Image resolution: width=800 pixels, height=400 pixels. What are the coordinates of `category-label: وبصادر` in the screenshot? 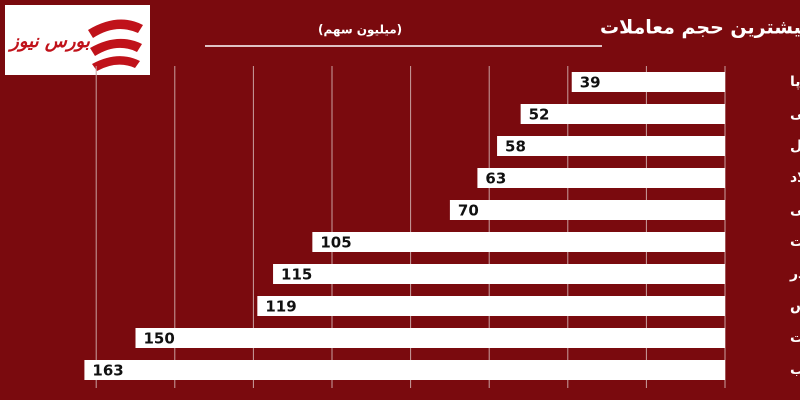 It's located at (794, 274).